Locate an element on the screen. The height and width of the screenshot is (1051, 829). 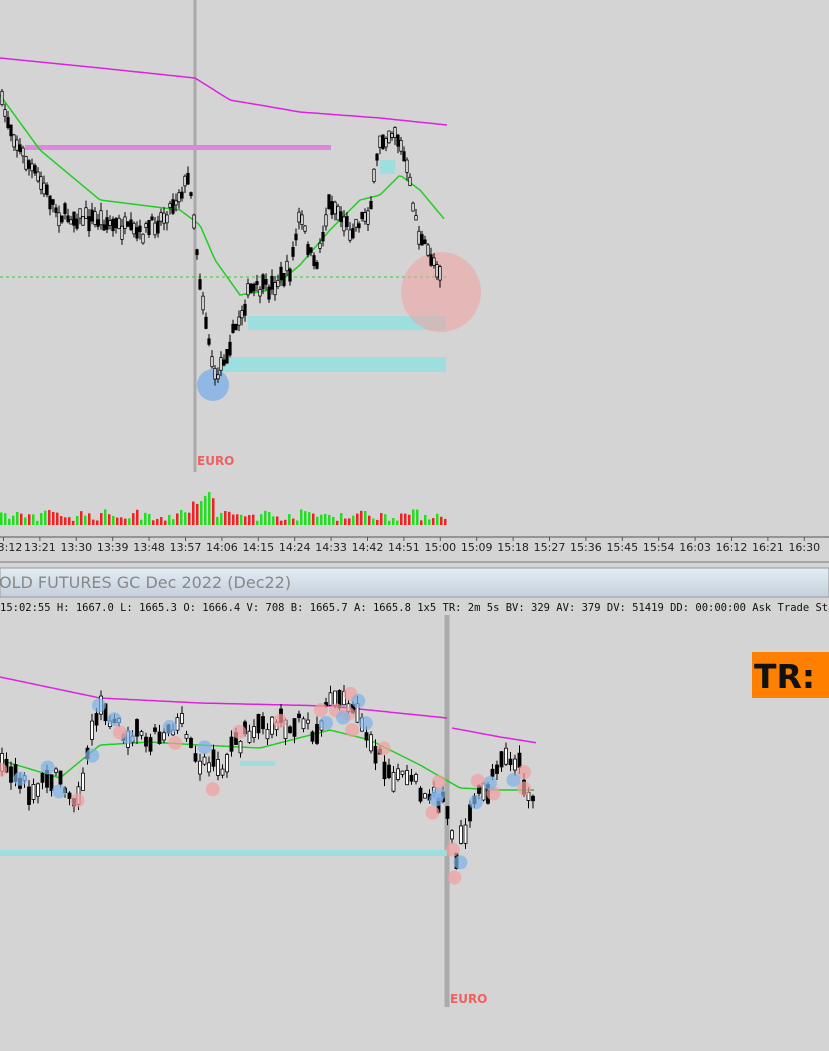
badge-label: TR: is located at coordinates (784, 676).